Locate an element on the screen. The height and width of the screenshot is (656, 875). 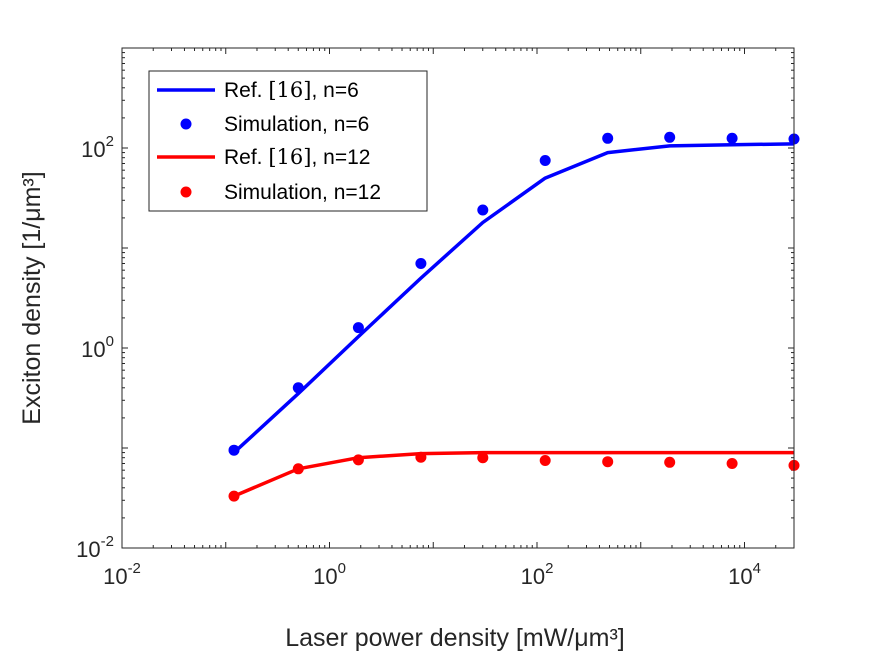
series-line is located at coordinates (513, 474).